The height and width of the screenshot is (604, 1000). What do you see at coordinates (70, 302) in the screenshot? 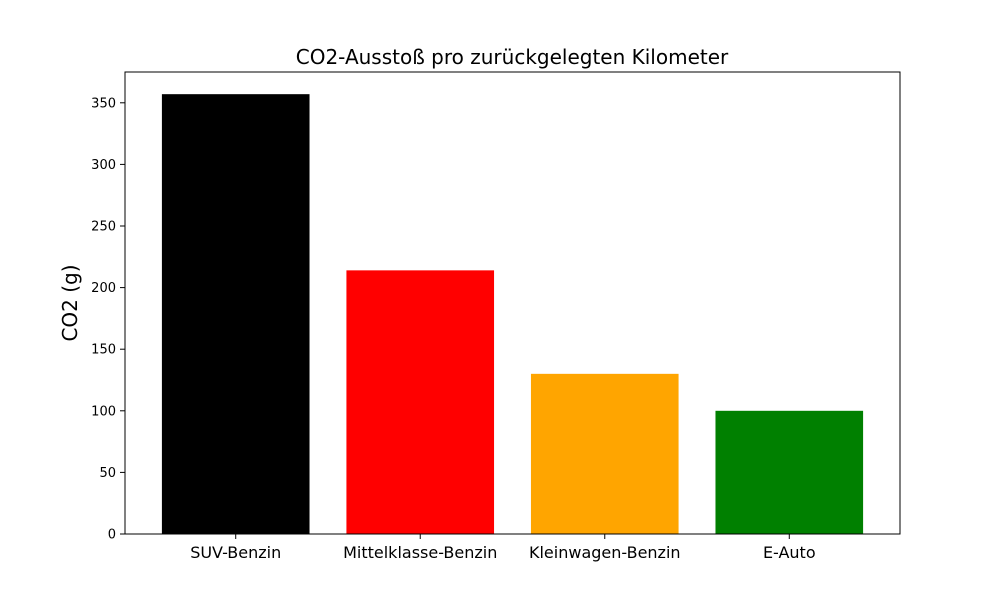
I see `y-axis-label: CO2 (g)` at bounding box center [70, 302].